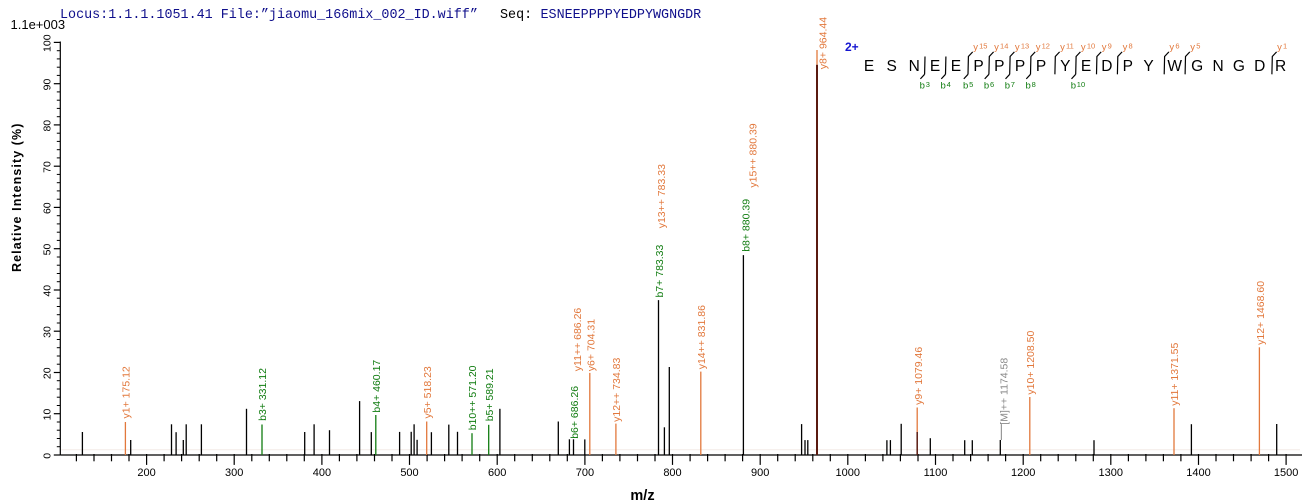 The width and height of the screenshot is (1302, 503). I want to click on svg-text: b7+ 783.33, so click(660, 270).